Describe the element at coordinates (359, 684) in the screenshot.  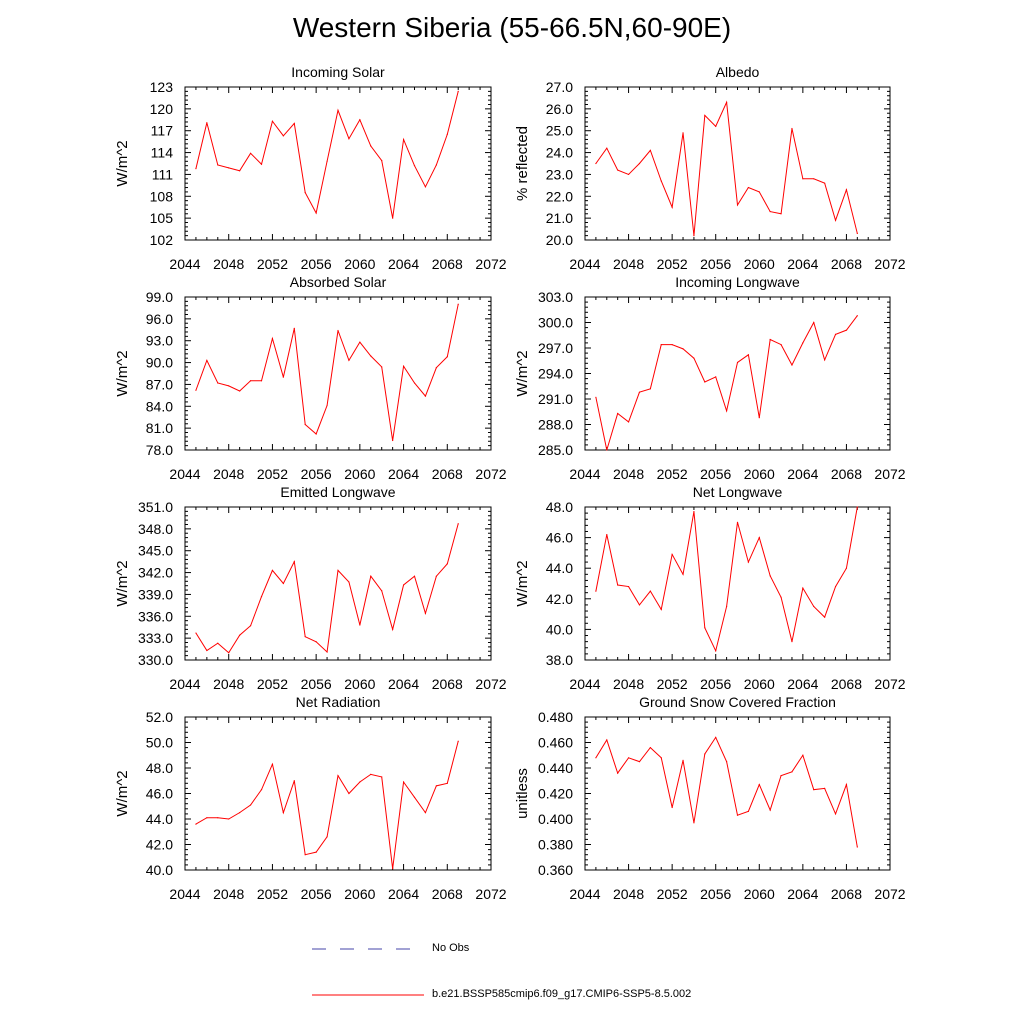
I see `x-tick-label: 2060` at that location.